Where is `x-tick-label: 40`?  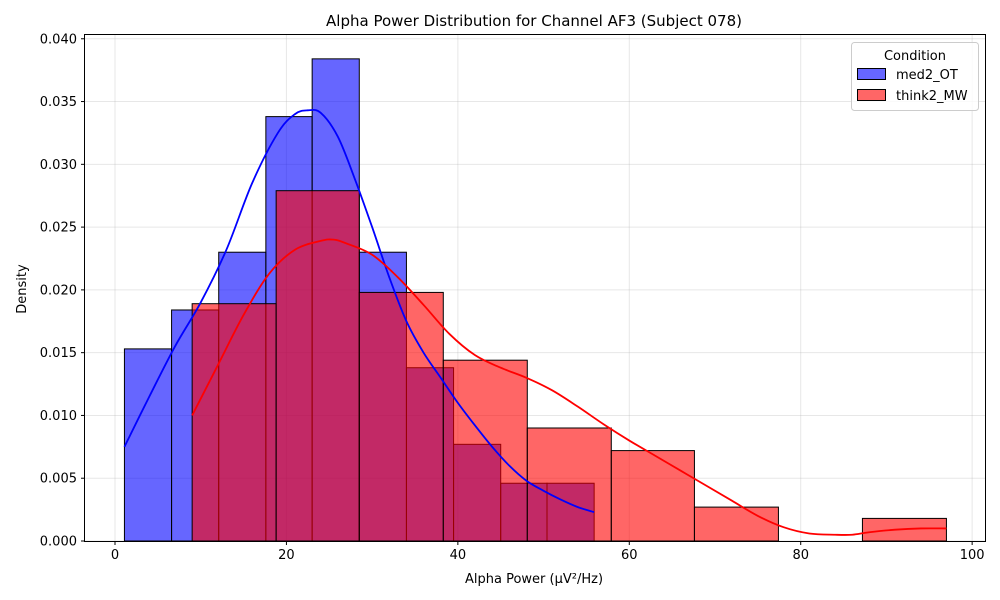 x-tick-label: 40 is located at coordinates (458, 555).